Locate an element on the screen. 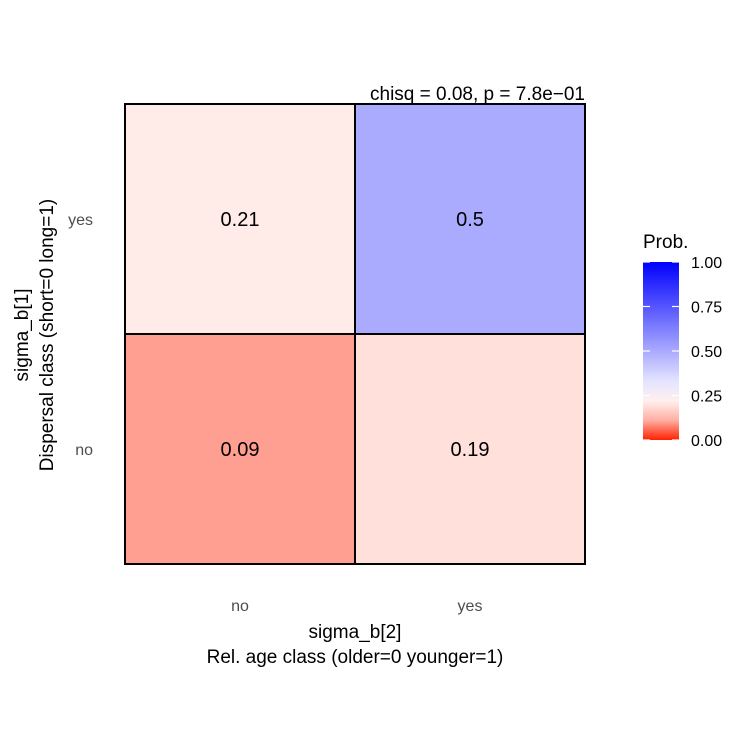  legend-title: Prob. is located at coordinates (665, 242).